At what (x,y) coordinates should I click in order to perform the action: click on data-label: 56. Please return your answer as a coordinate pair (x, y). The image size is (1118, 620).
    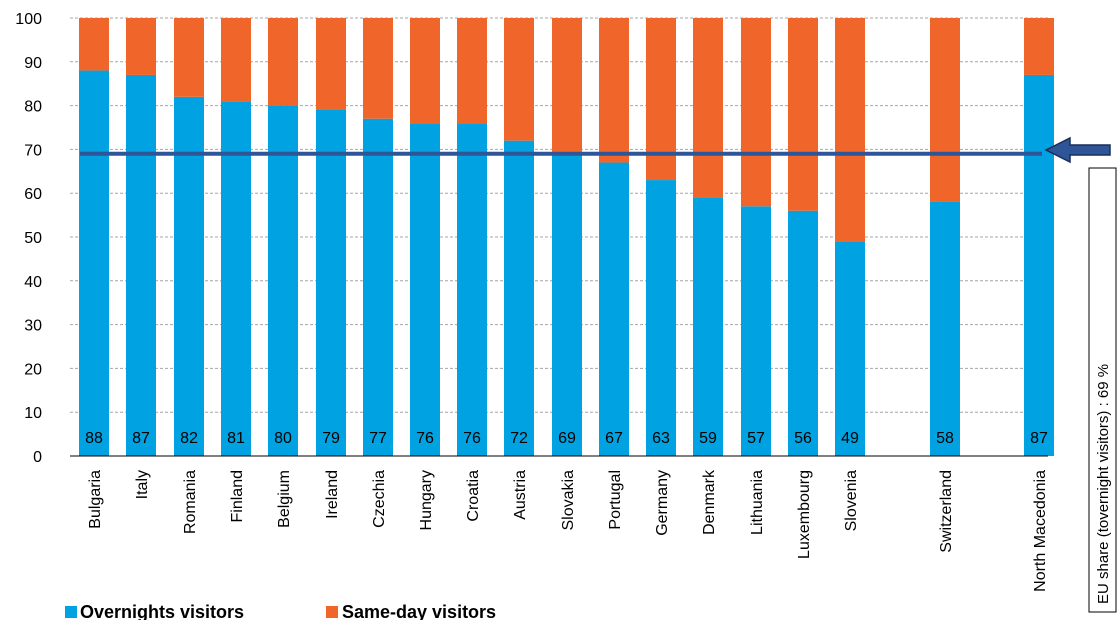
    Looking at the image, I should click on (803, 438).